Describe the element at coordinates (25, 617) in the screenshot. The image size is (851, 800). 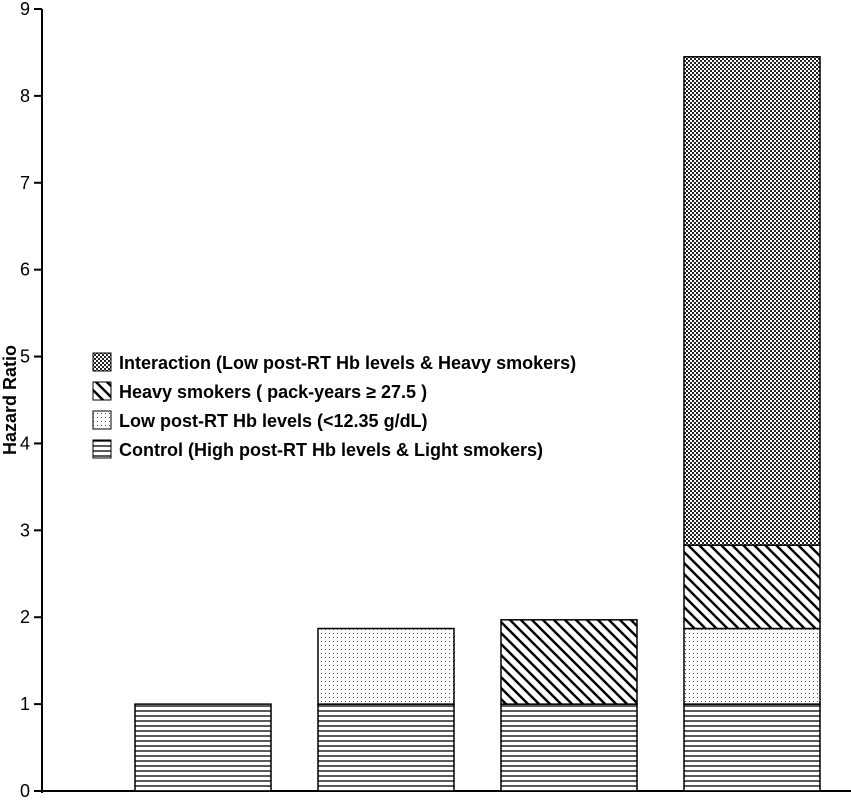
I see `y-tick-label: 2` at that location.